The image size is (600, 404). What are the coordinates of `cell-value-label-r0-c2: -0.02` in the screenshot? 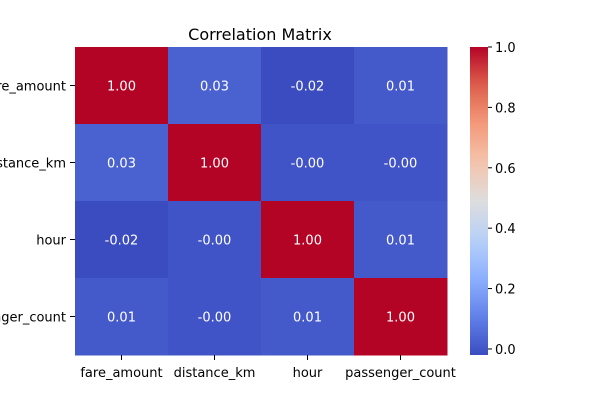 It's located at (308, 87).